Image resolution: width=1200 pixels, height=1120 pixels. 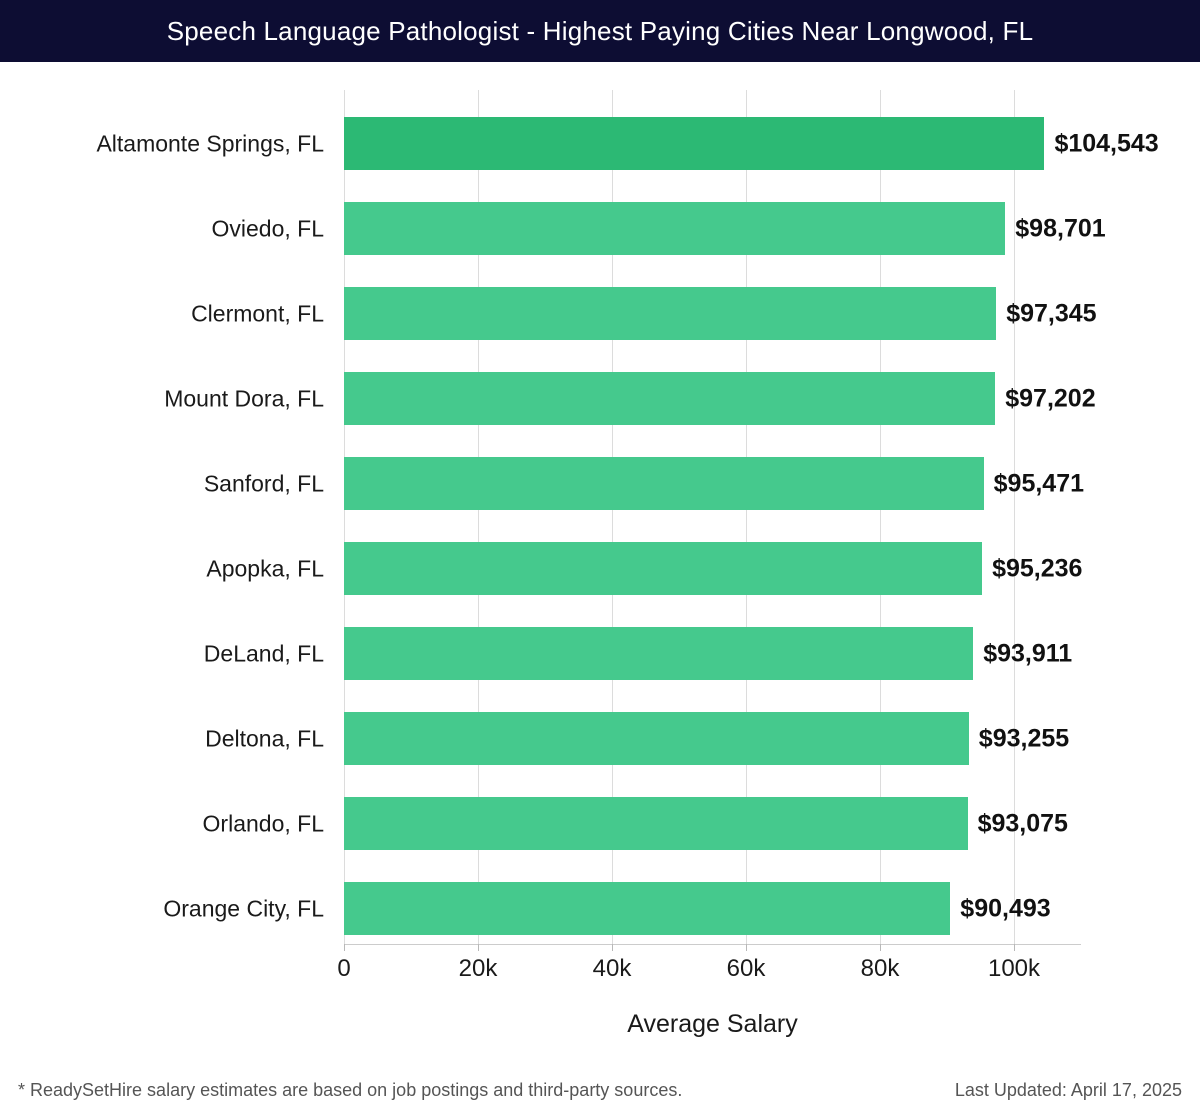 What do you see at coordinates (243, 908) in the screenshot?
I see `category-label: Orange City, FL` at bounding box center [243, 908].